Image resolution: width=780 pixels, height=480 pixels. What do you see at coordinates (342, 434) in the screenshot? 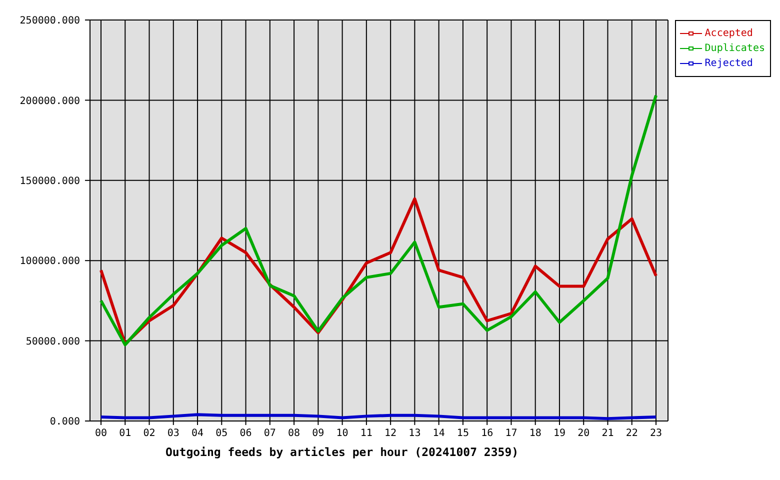
I see `x-tick-label: 10` at bounding box center [342, 434].